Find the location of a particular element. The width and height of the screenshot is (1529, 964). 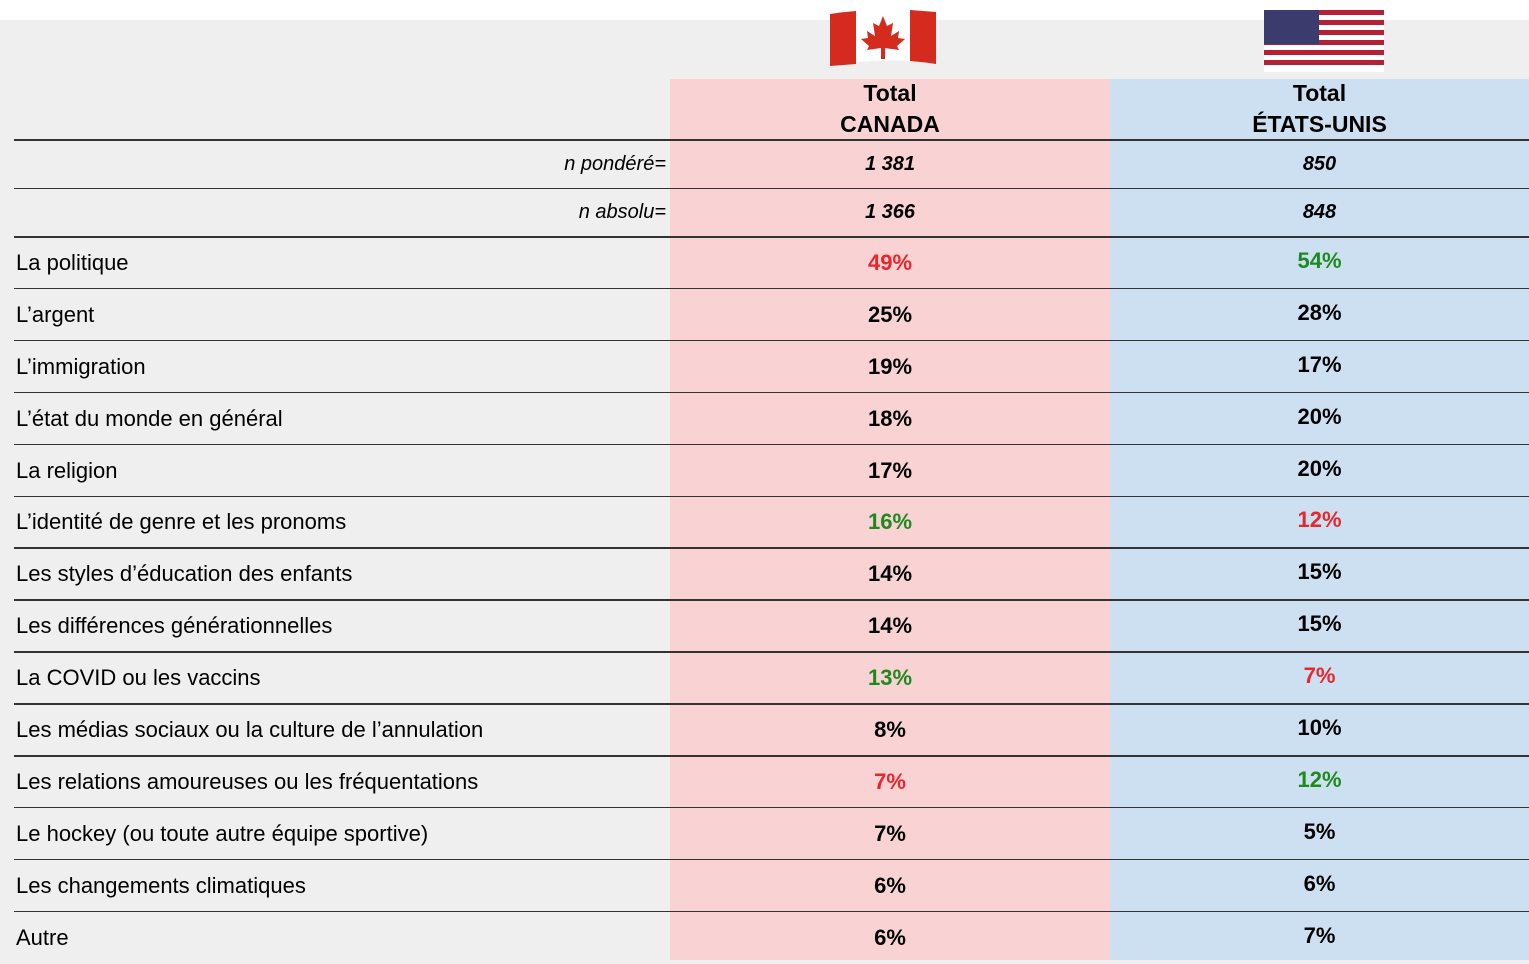

header-line: CANADA is located at coordinates (890, 124).